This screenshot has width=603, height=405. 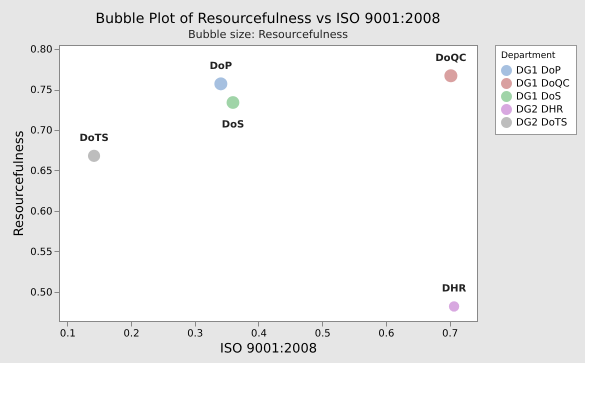 I want to click on x-tick-label: 0.5, so click(x=322, y=334).